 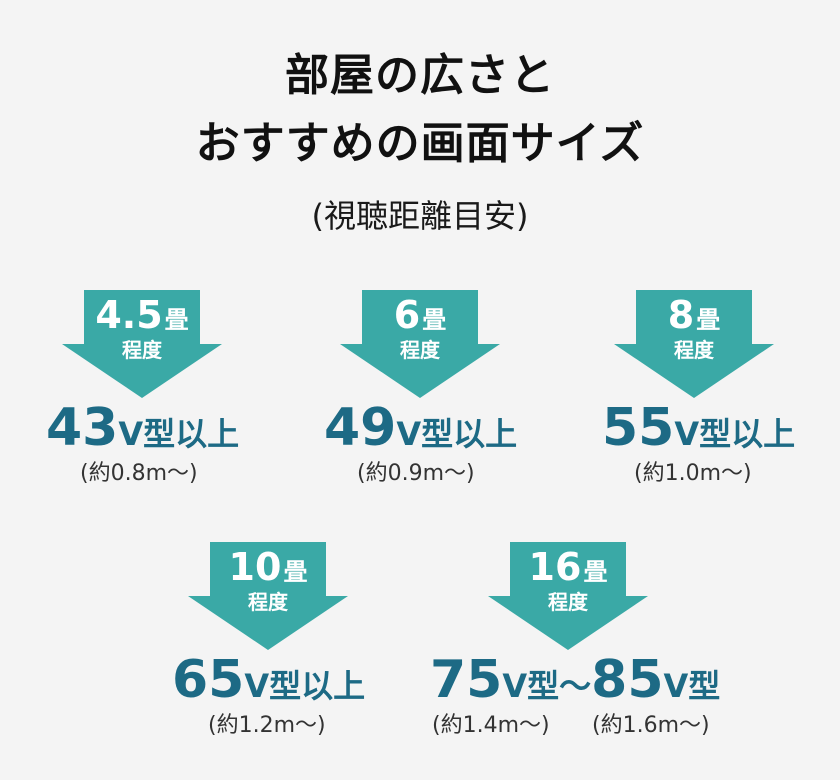 What do you see at coordinates (420, 75) in the screenshot?
I see `page-title-line1: 部屋の広さと` at bounding box center [420, 75].